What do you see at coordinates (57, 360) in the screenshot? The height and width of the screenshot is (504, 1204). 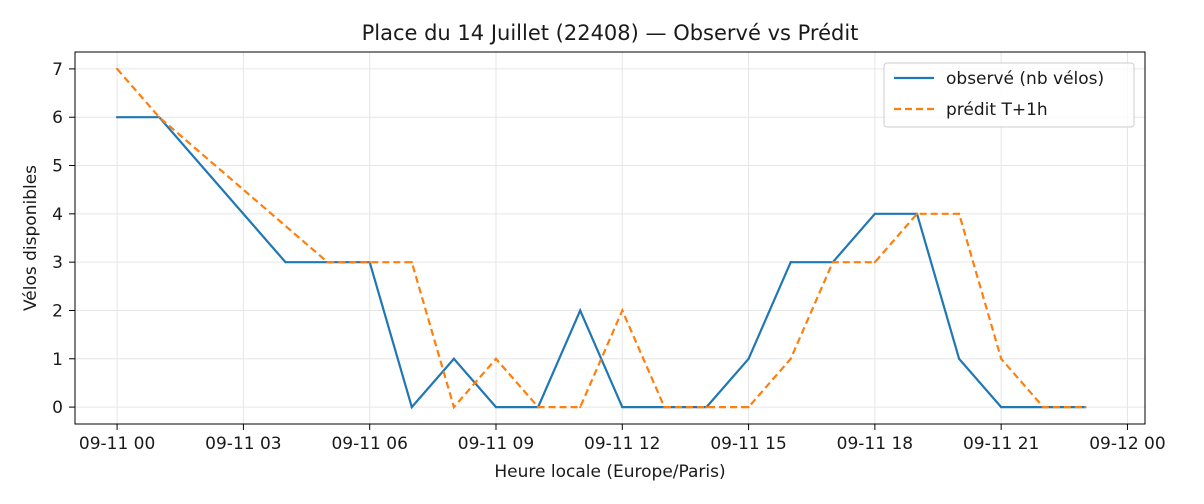 I see `y-tick-label: 1` at bounding box center [57, 360].